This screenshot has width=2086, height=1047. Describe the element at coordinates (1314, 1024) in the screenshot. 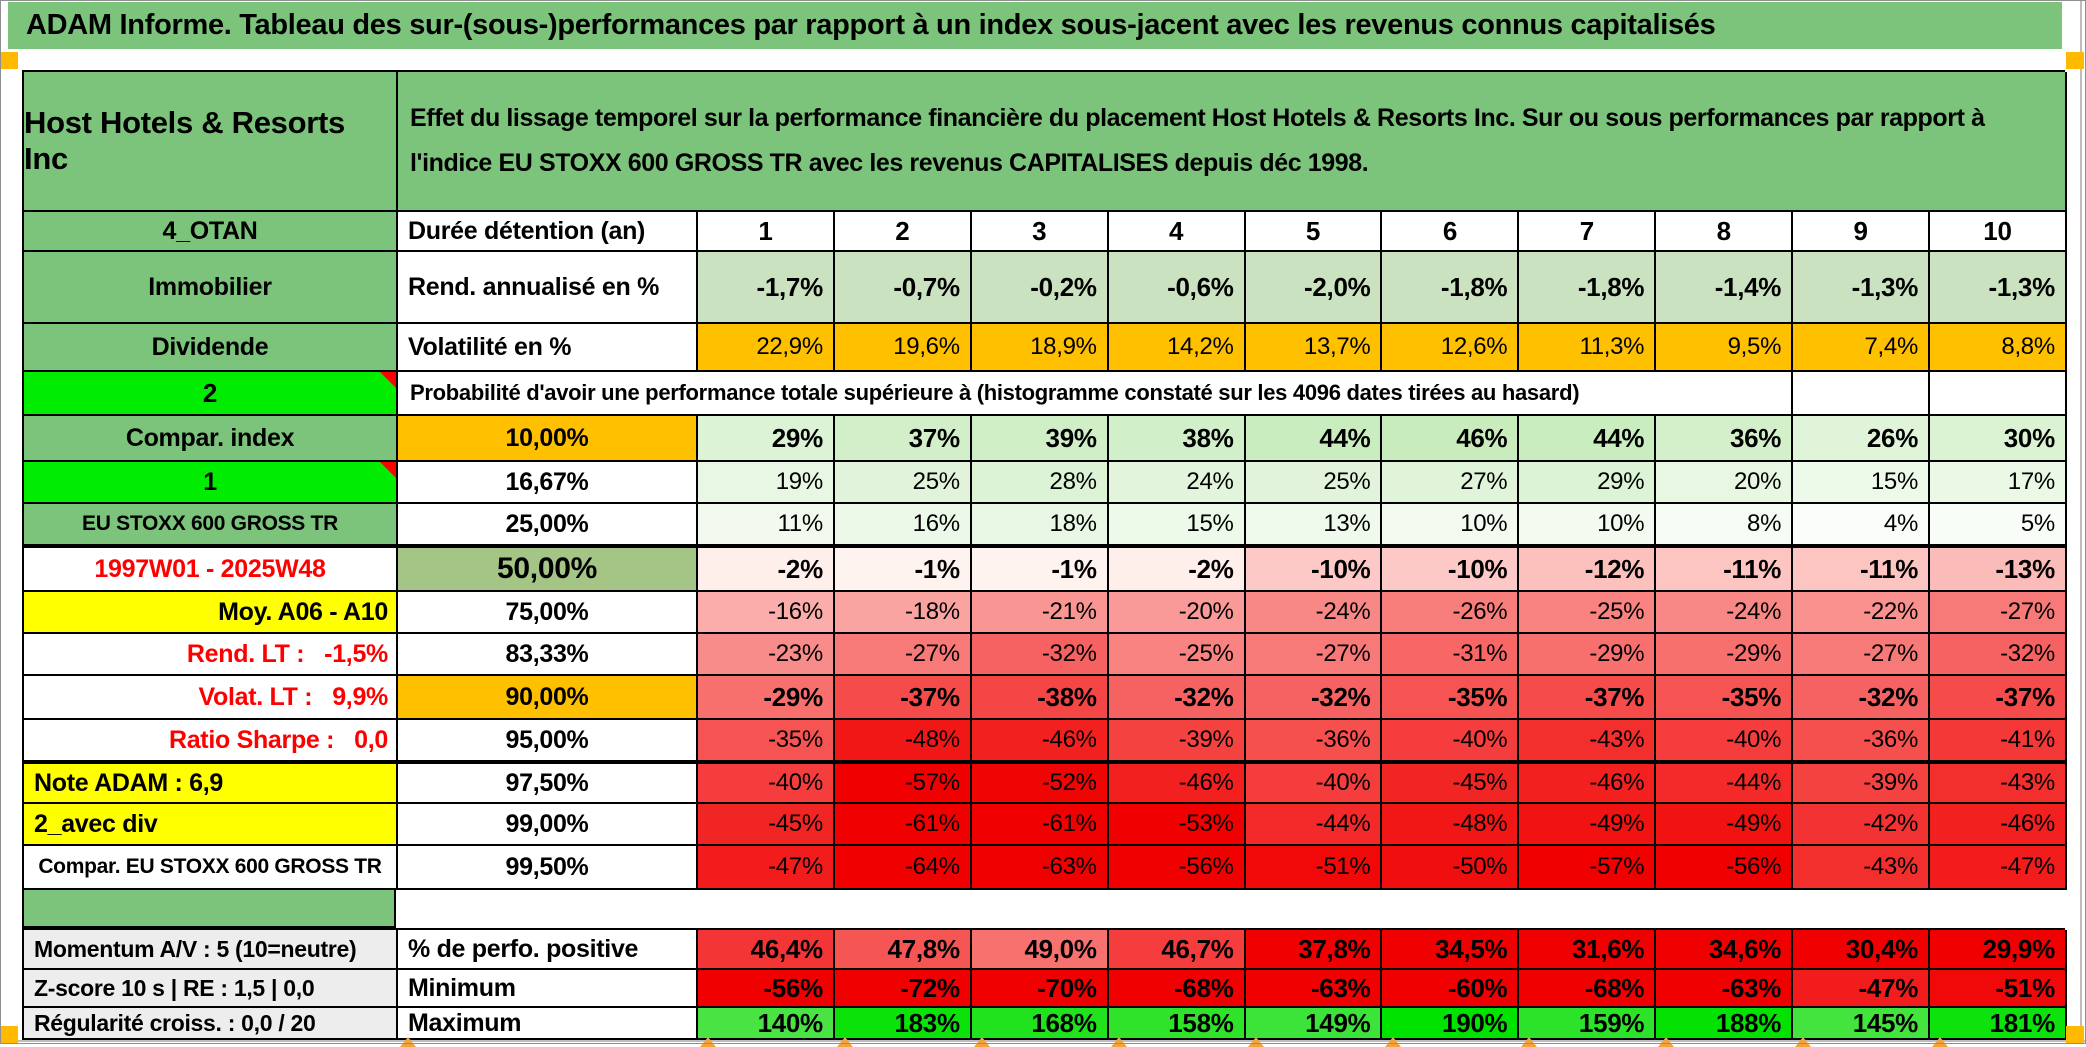

I see `value-cell: 149%` at that location.